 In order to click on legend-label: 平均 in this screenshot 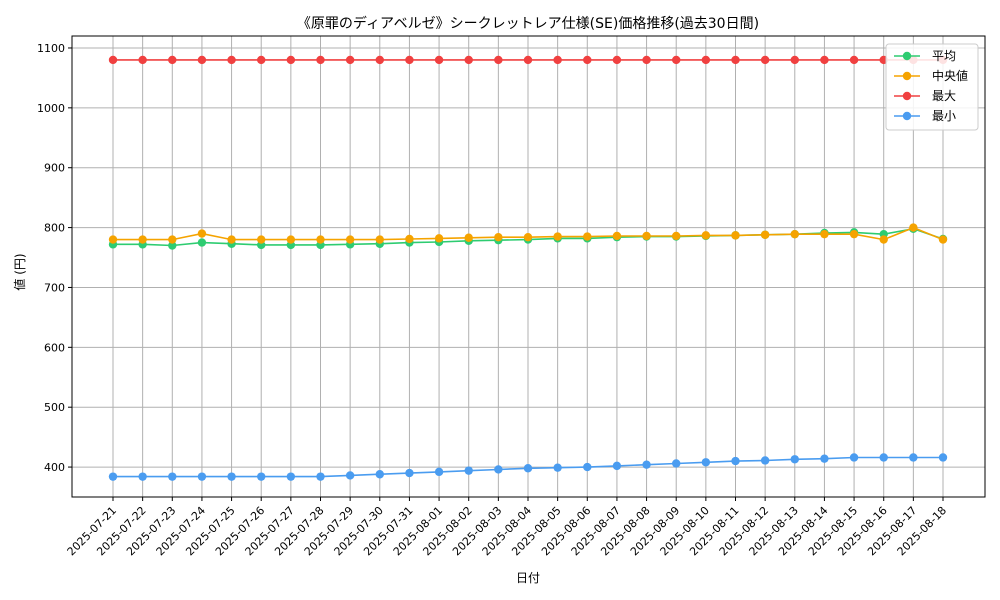, I will do `click(944, 56)`.